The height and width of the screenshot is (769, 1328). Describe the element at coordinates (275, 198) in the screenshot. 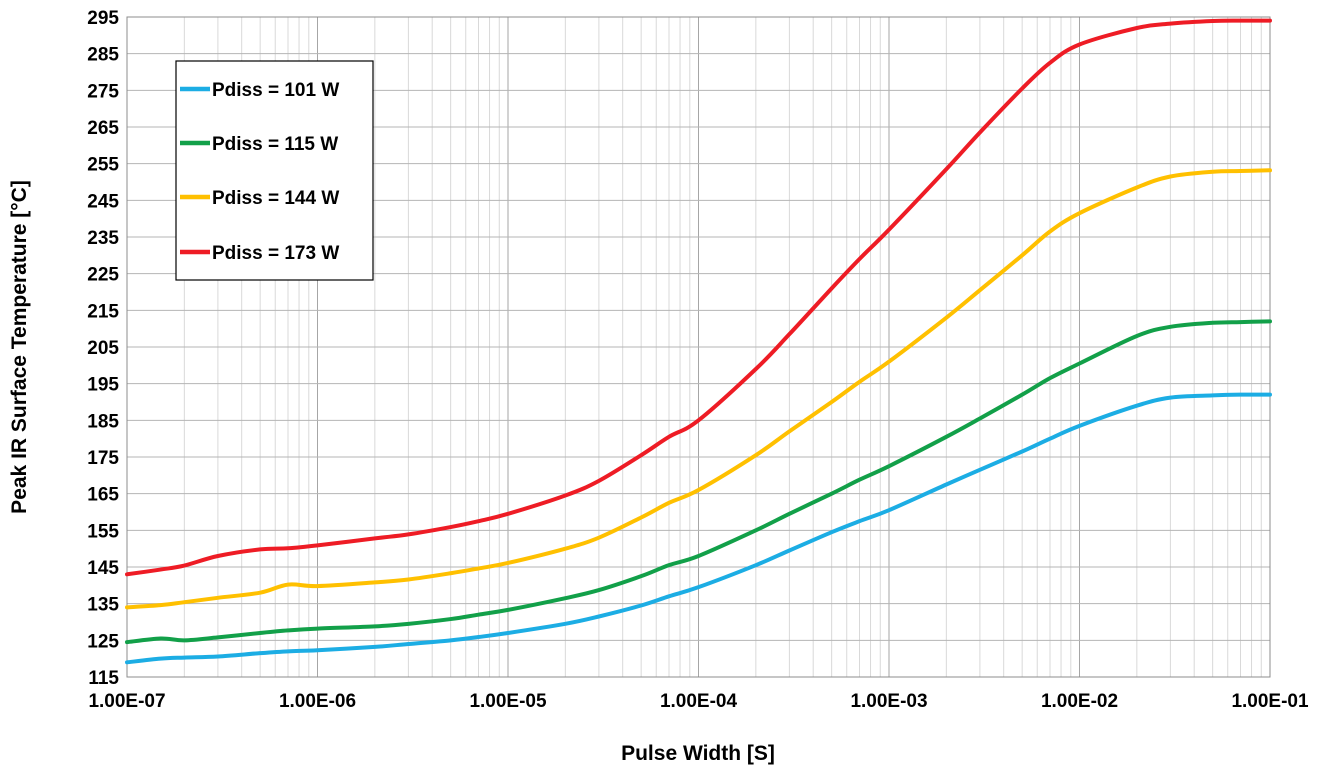

I see `legend-label: Pdiss = 144 W` at that location.